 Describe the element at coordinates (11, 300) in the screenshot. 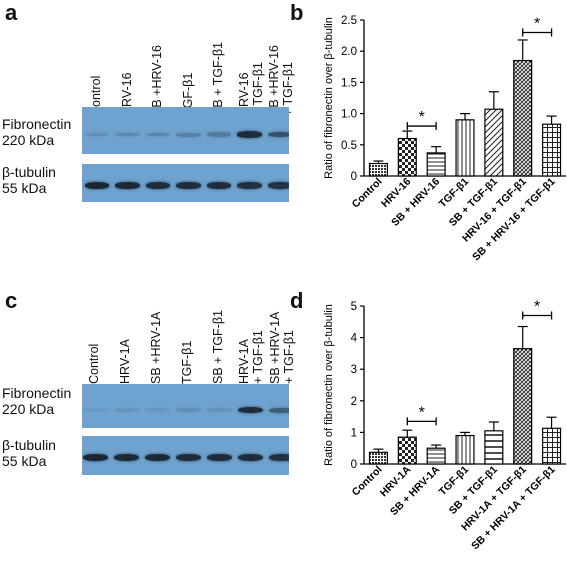

I see `panel-letter-c: c` at that location.